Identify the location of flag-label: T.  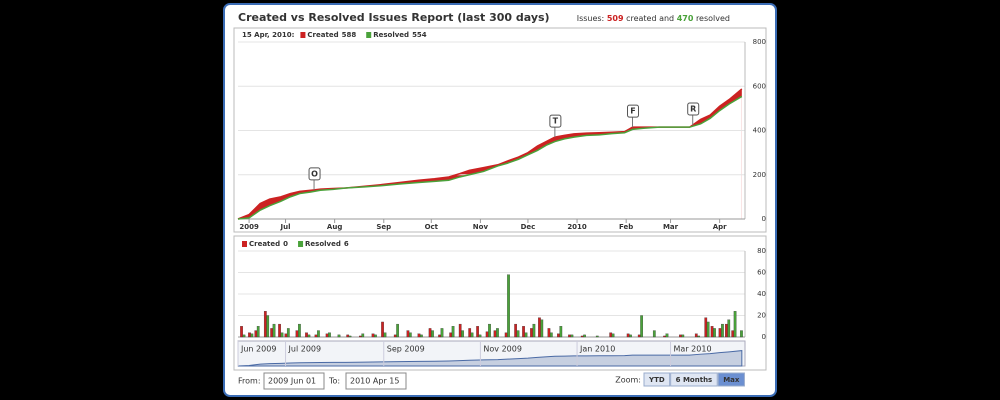
(556, 121).